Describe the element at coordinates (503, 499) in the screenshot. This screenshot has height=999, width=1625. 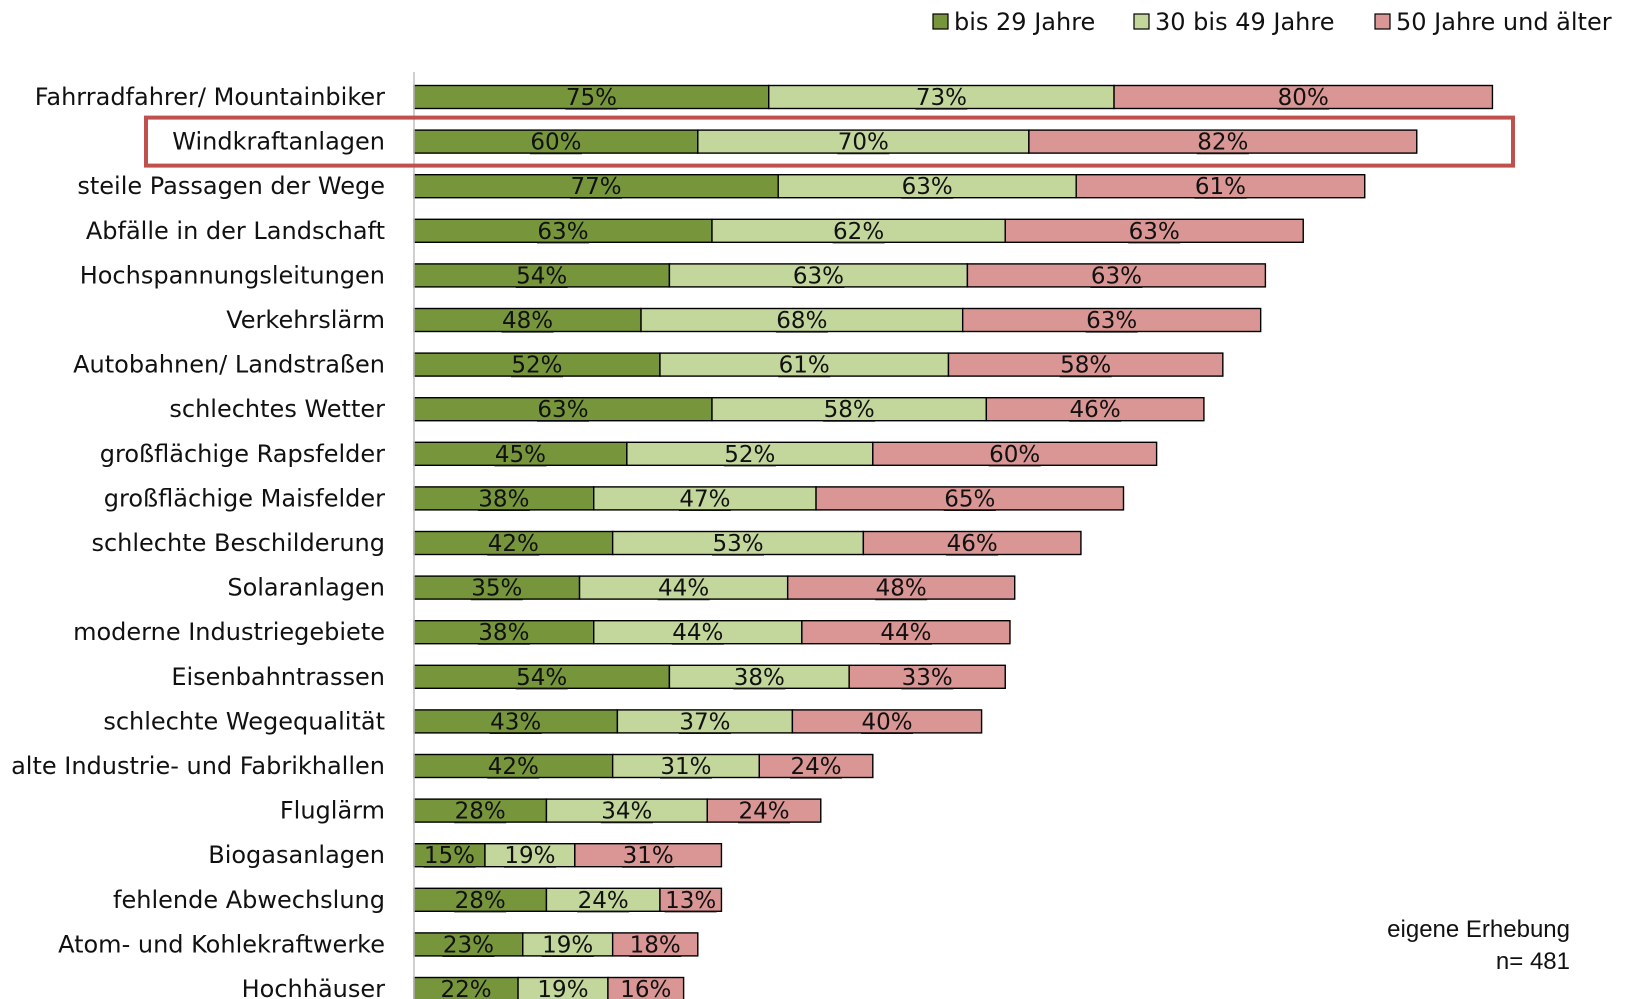
I see `value-label-bis29-grossflaechige-maisfelder: 38%` at that location.